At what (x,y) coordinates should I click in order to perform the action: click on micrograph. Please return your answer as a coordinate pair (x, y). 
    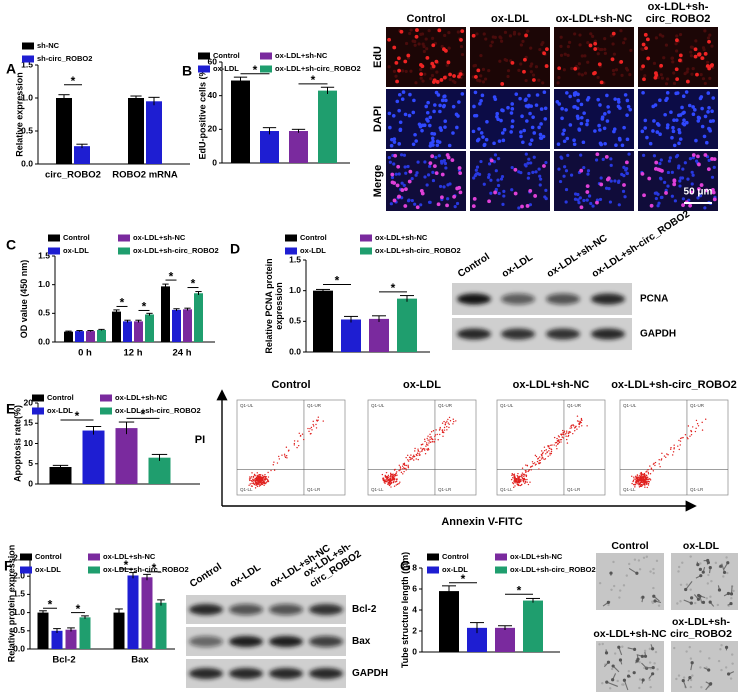
    Looking at the image, I should click on (678, 181).